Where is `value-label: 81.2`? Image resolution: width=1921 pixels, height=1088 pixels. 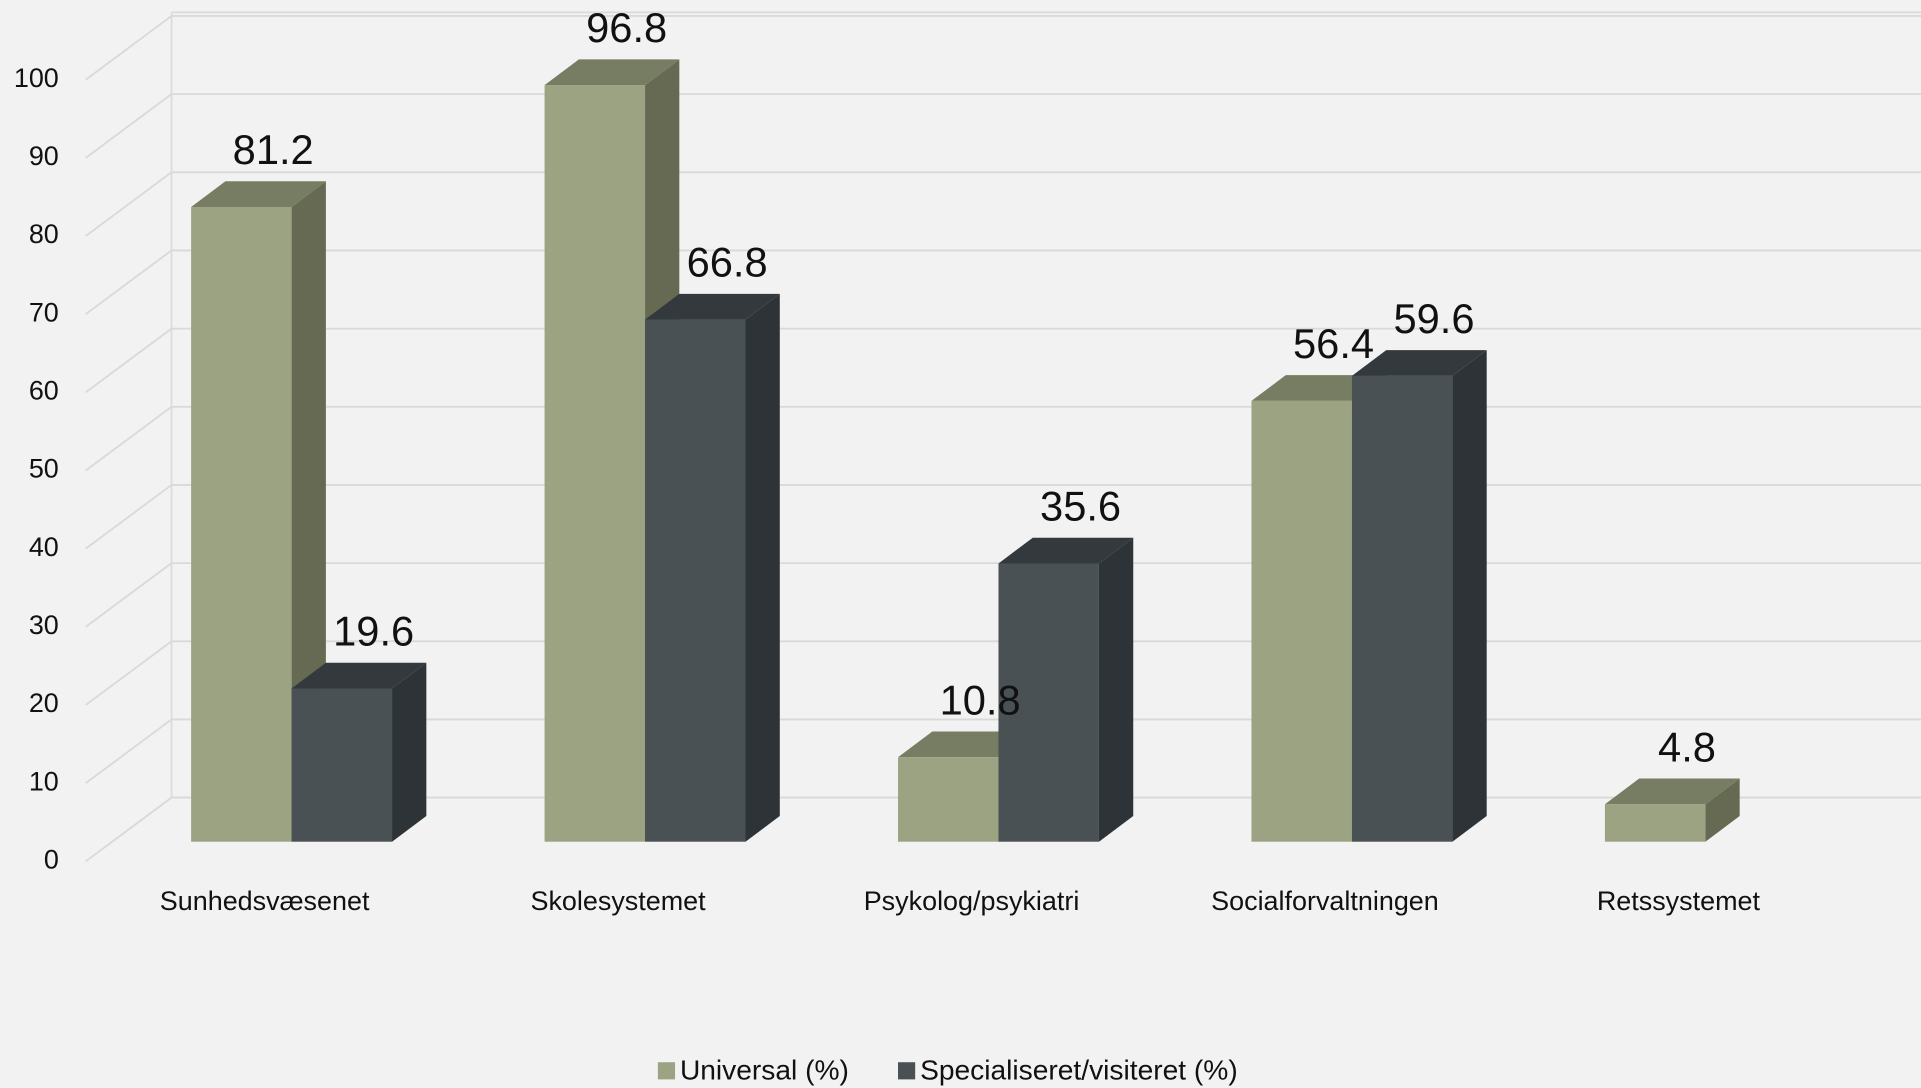 value-label: 81.2 is located at coordinates (273, 149).